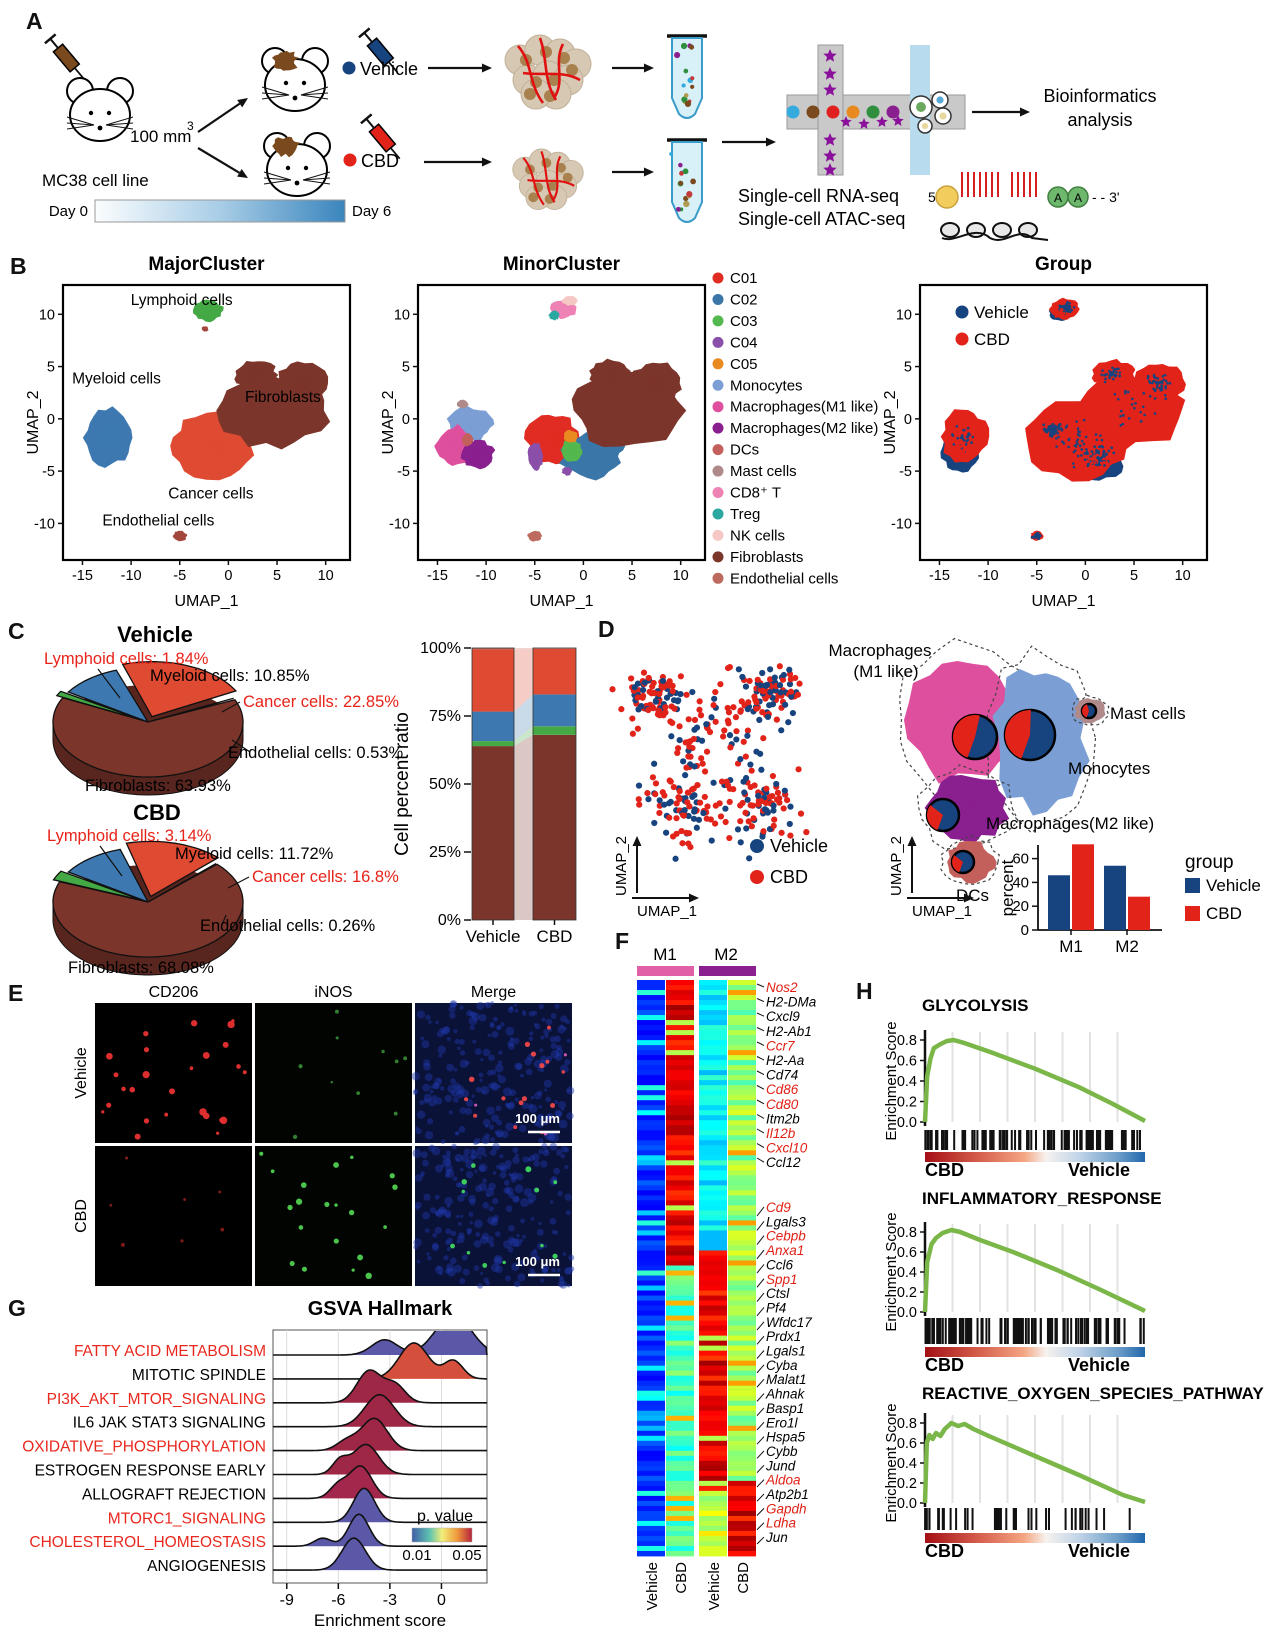 This screenshot has height=1632, width=1269. I want to click on immunofluorescence-grid: CD206 iNOS Merge Vehicle CBD 100 μm 100 μm, so click(324, 1136).